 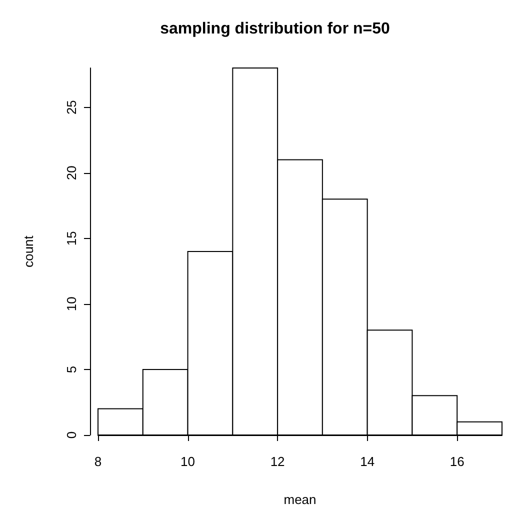 I want to click on y-axis-title: count, so click(x=28, y=251).